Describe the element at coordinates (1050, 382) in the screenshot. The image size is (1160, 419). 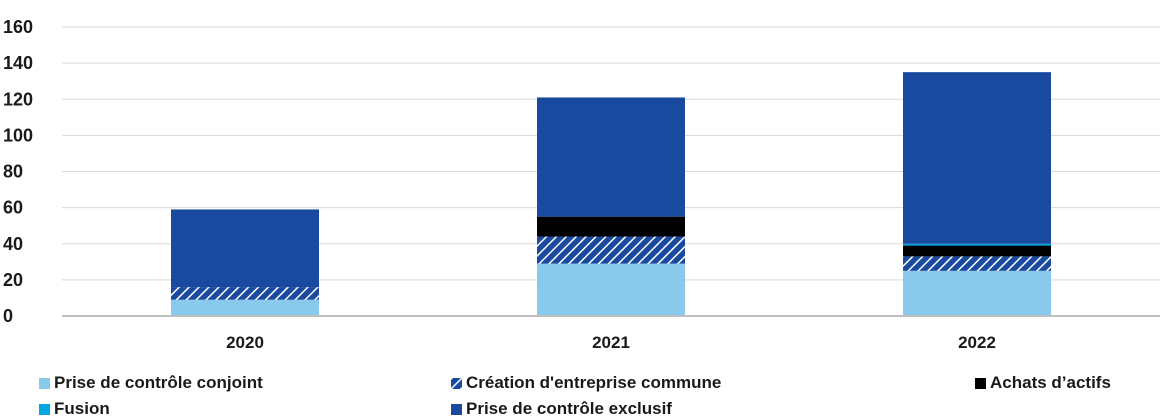
I see `legend-label: Achats d’actifs` at that location.